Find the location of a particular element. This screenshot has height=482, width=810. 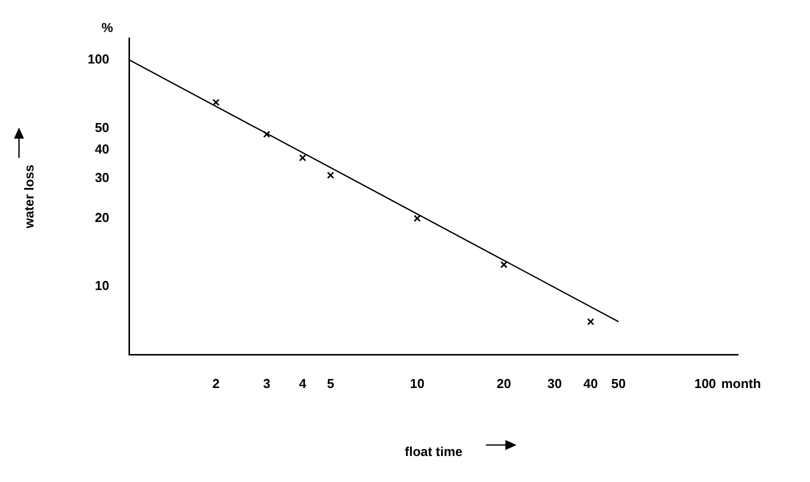

x-tick-label: 40 is located at coordinates (590, 384).